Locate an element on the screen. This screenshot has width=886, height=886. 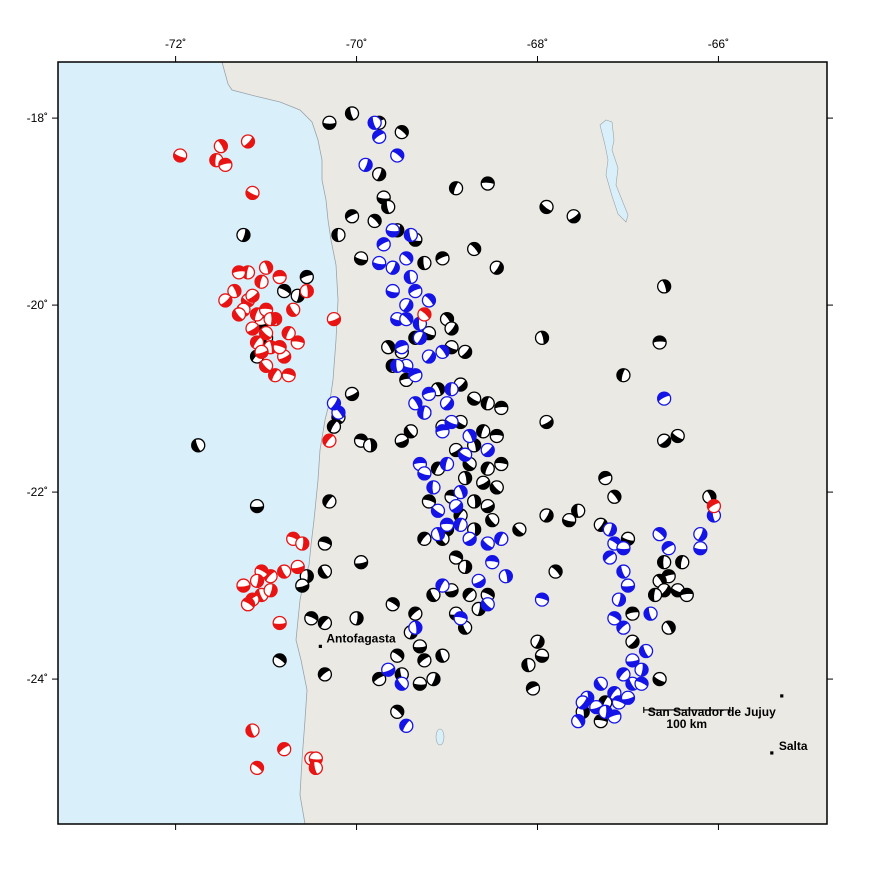
city-label: Antofagasta is located at coordinates (361, 638).